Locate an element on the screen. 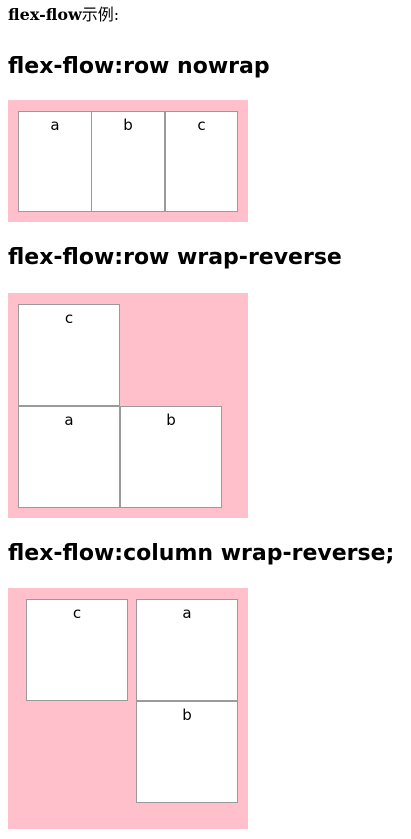 Image resolution: width=411 pixels, height=839 pixels. heading-row-wrap-reverse: flex-flow:row wrap-reverse is located at coordinates (175, 257).